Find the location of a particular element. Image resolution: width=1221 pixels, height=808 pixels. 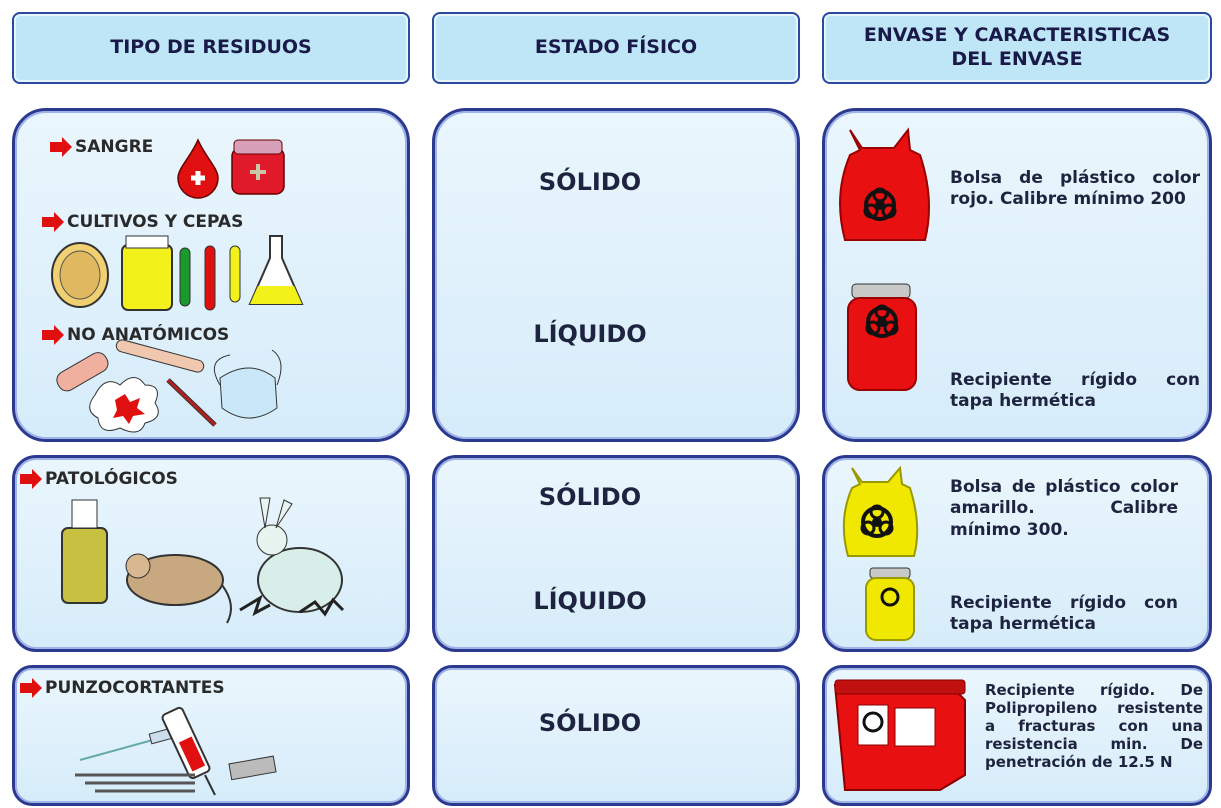

waste-type: NO ANATÓMICOS is located at coordinates (148, 335).